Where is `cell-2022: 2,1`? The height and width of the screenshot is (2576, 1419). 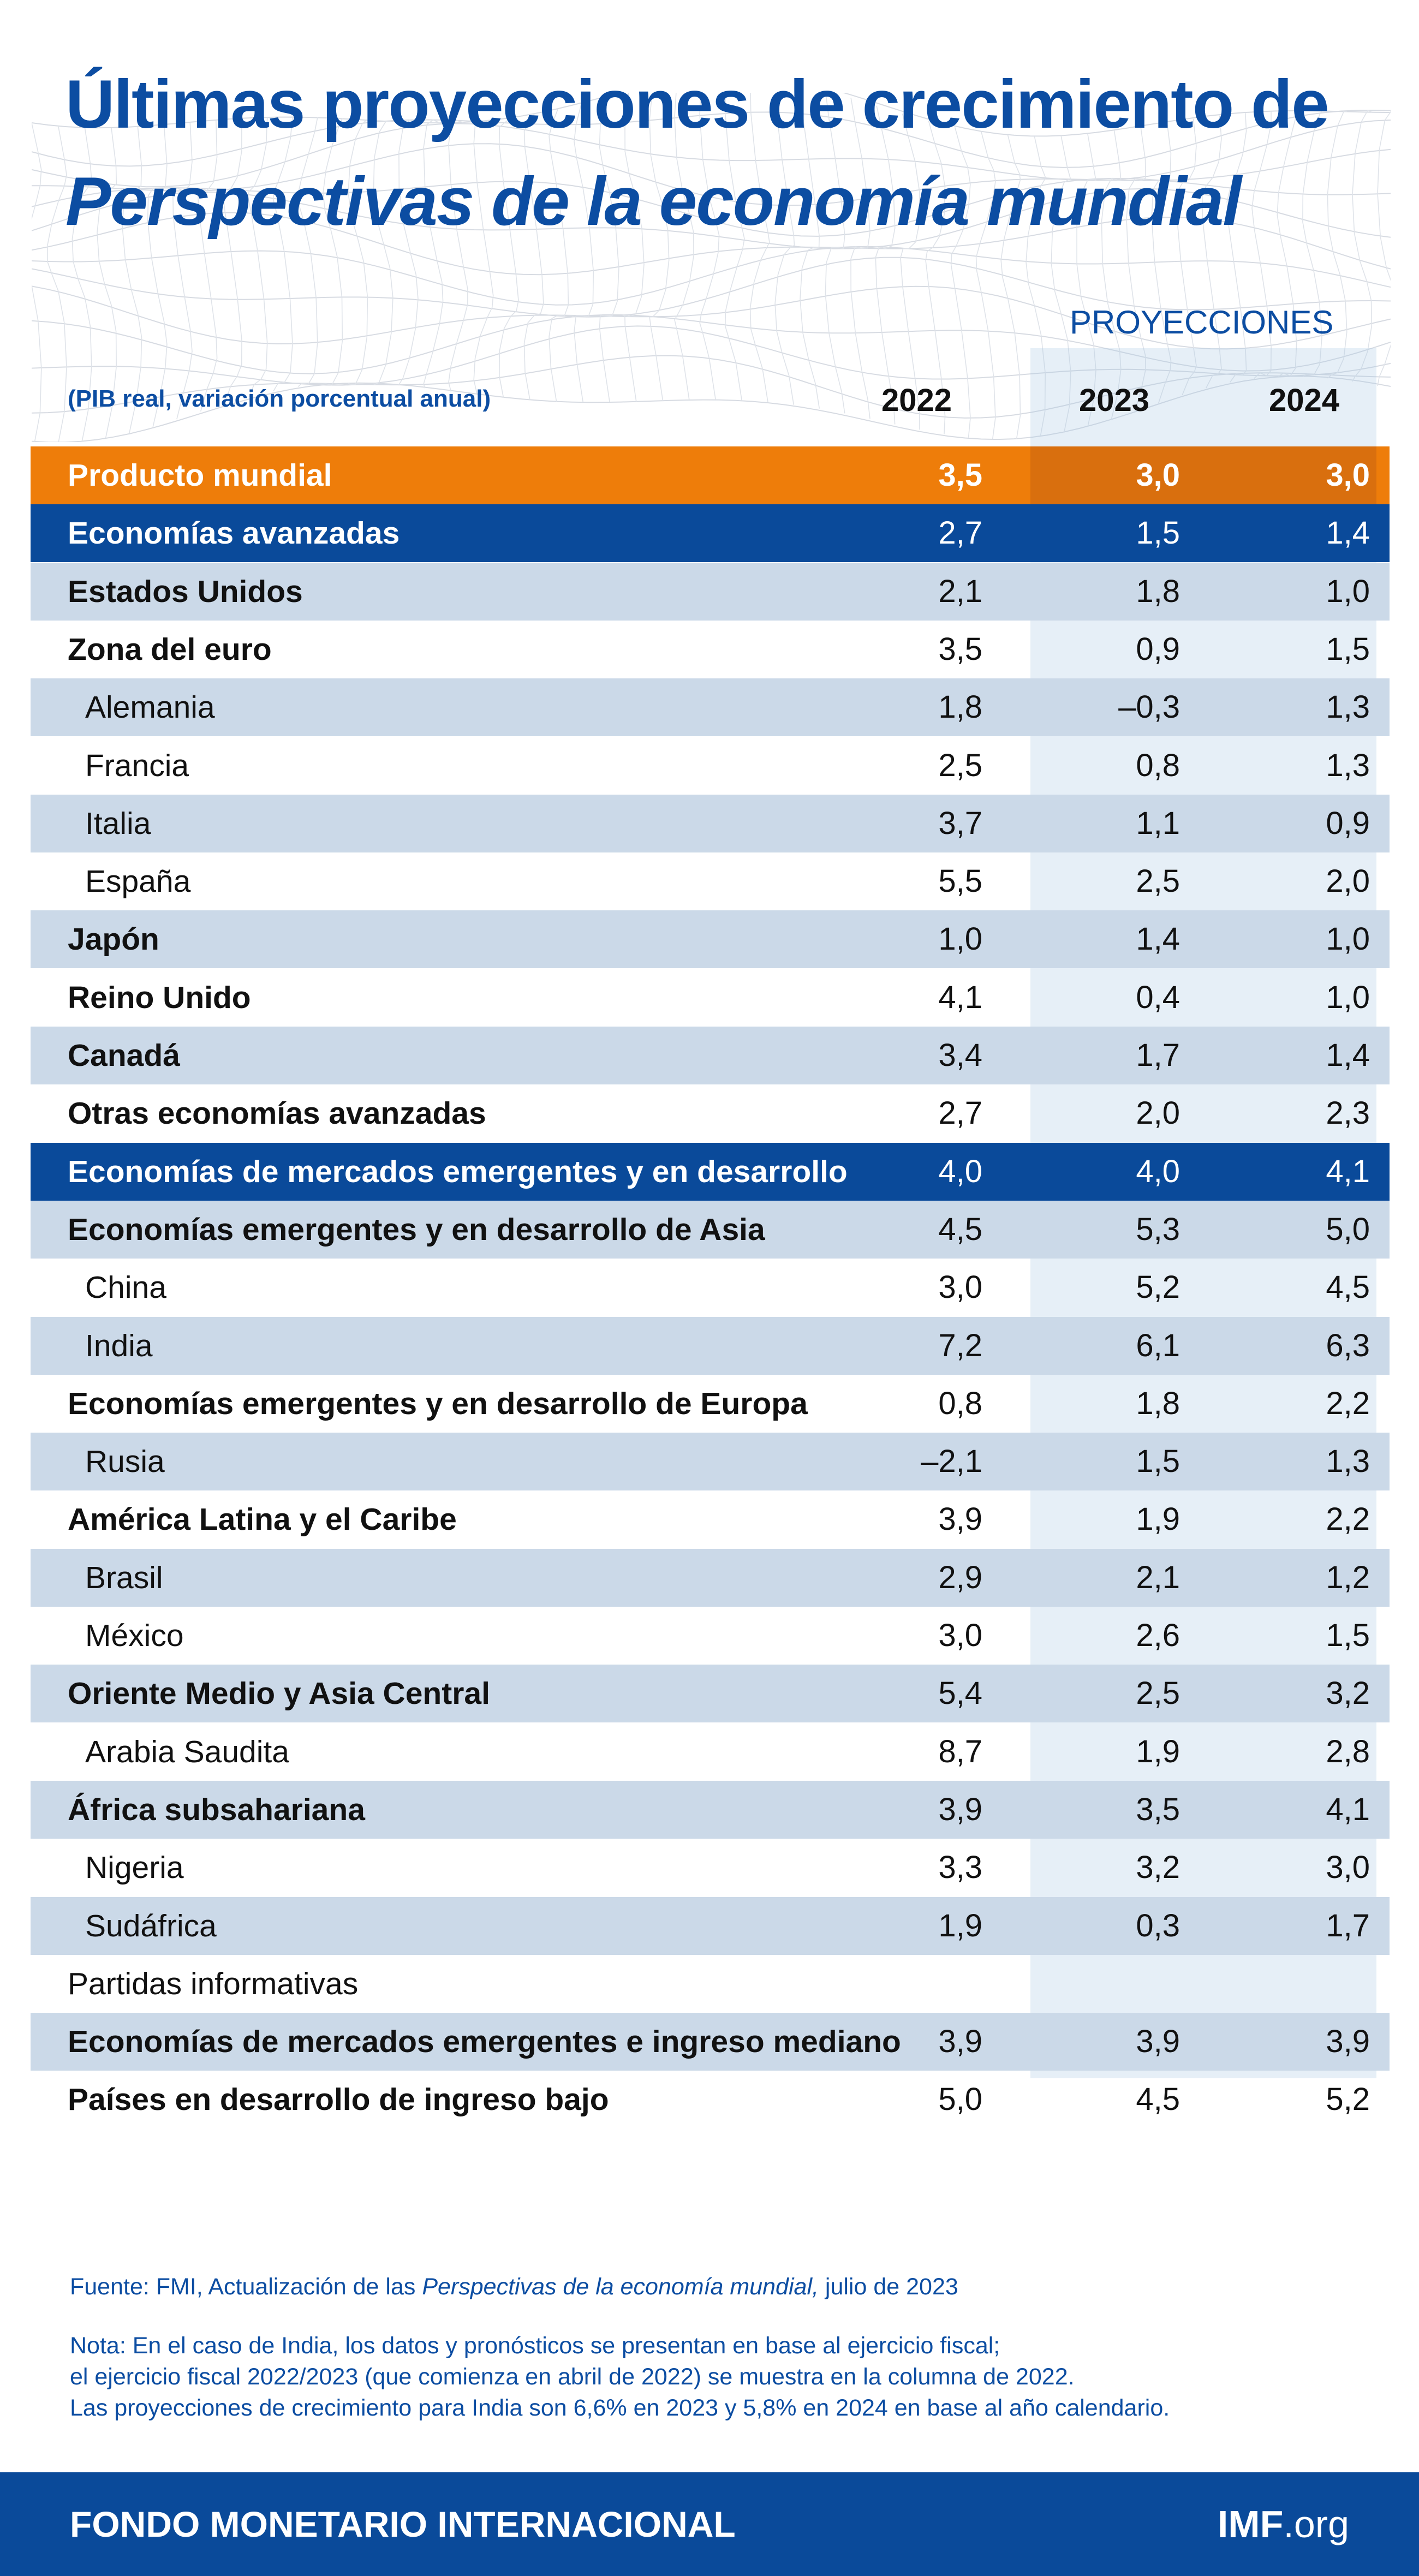 cell-2022: 2,1 is located at coordinates (960, 591).